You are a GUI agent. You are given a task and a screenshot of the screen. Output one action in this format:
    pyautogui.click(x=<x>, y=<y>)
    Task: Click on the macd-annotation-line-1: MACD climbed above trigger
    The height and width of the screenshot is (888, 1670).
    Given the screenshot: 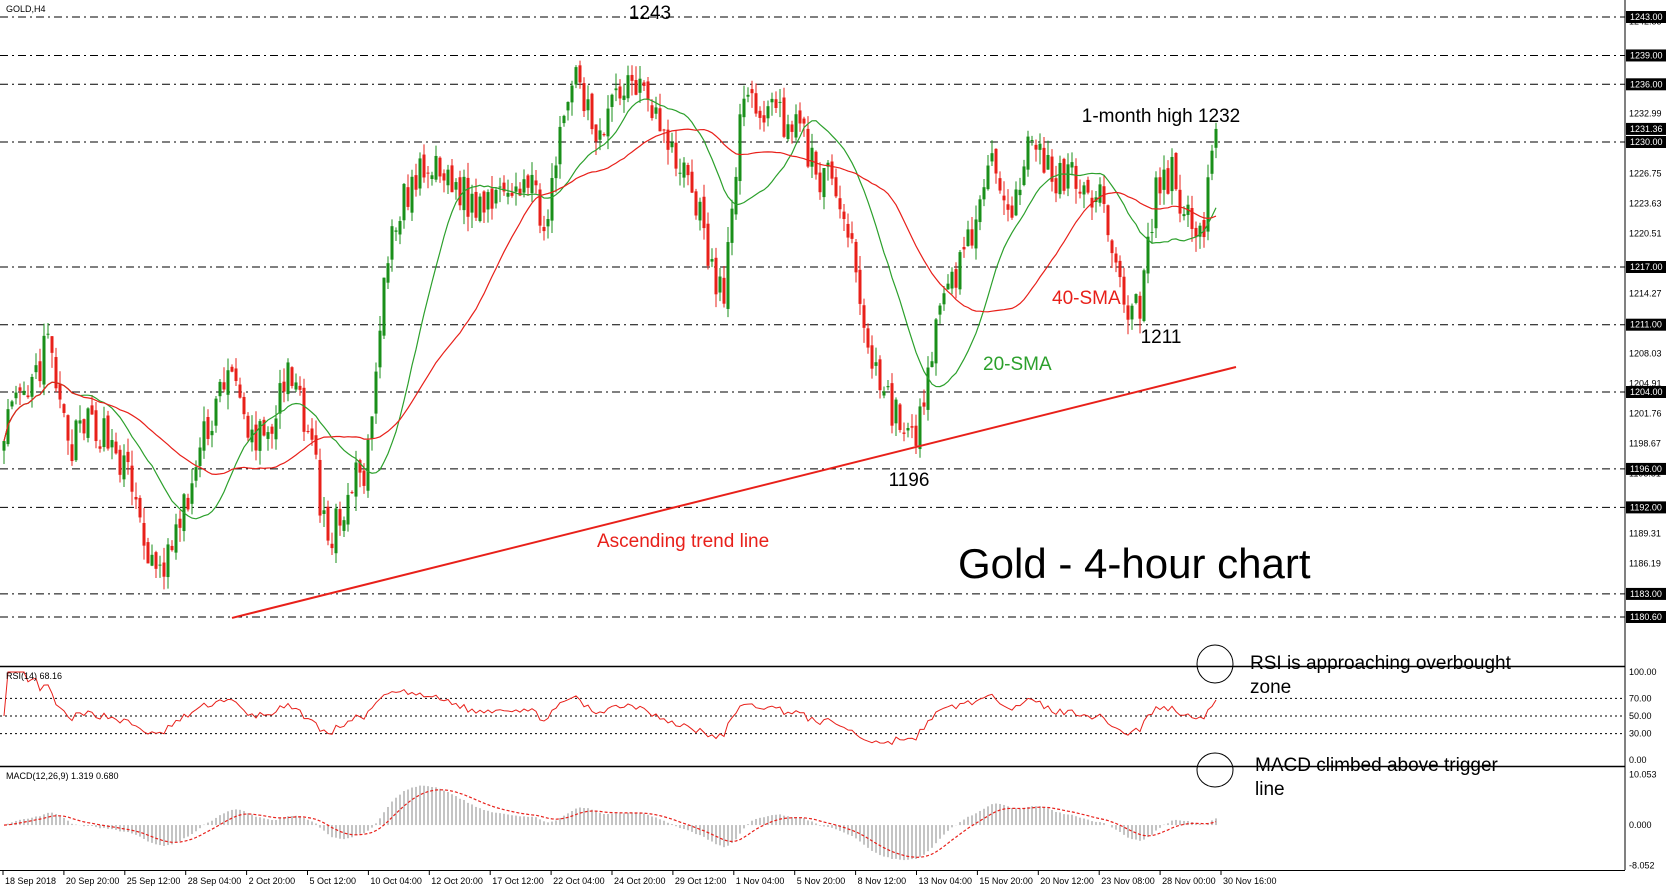 What is the action you would take?
    pyautogui.click(x=1377, y=765)
    